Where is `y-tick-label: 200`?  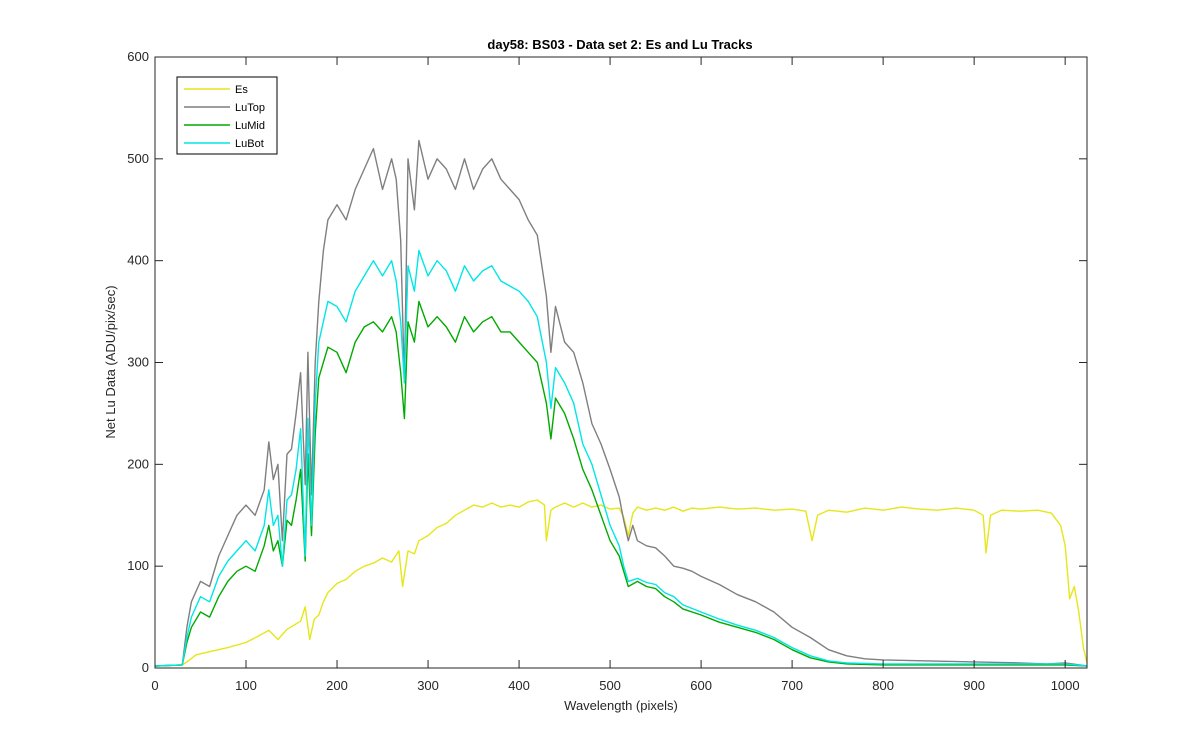
y-tick-label: 200 is located at coordinates (138, 463).